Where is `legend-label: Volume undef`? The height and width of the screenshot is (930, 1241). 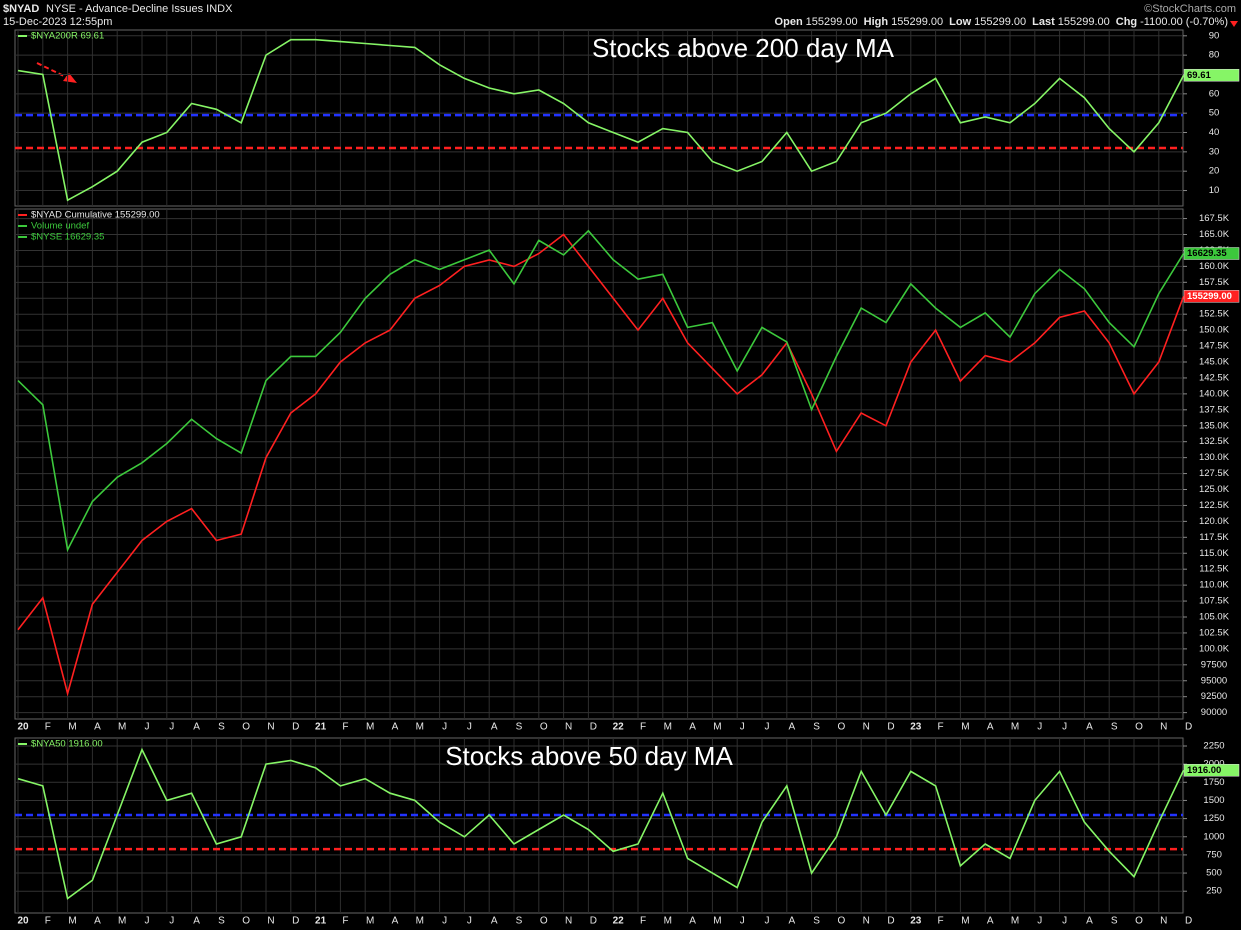
legend-label: Volume undef is located at coordinates (60, 226).